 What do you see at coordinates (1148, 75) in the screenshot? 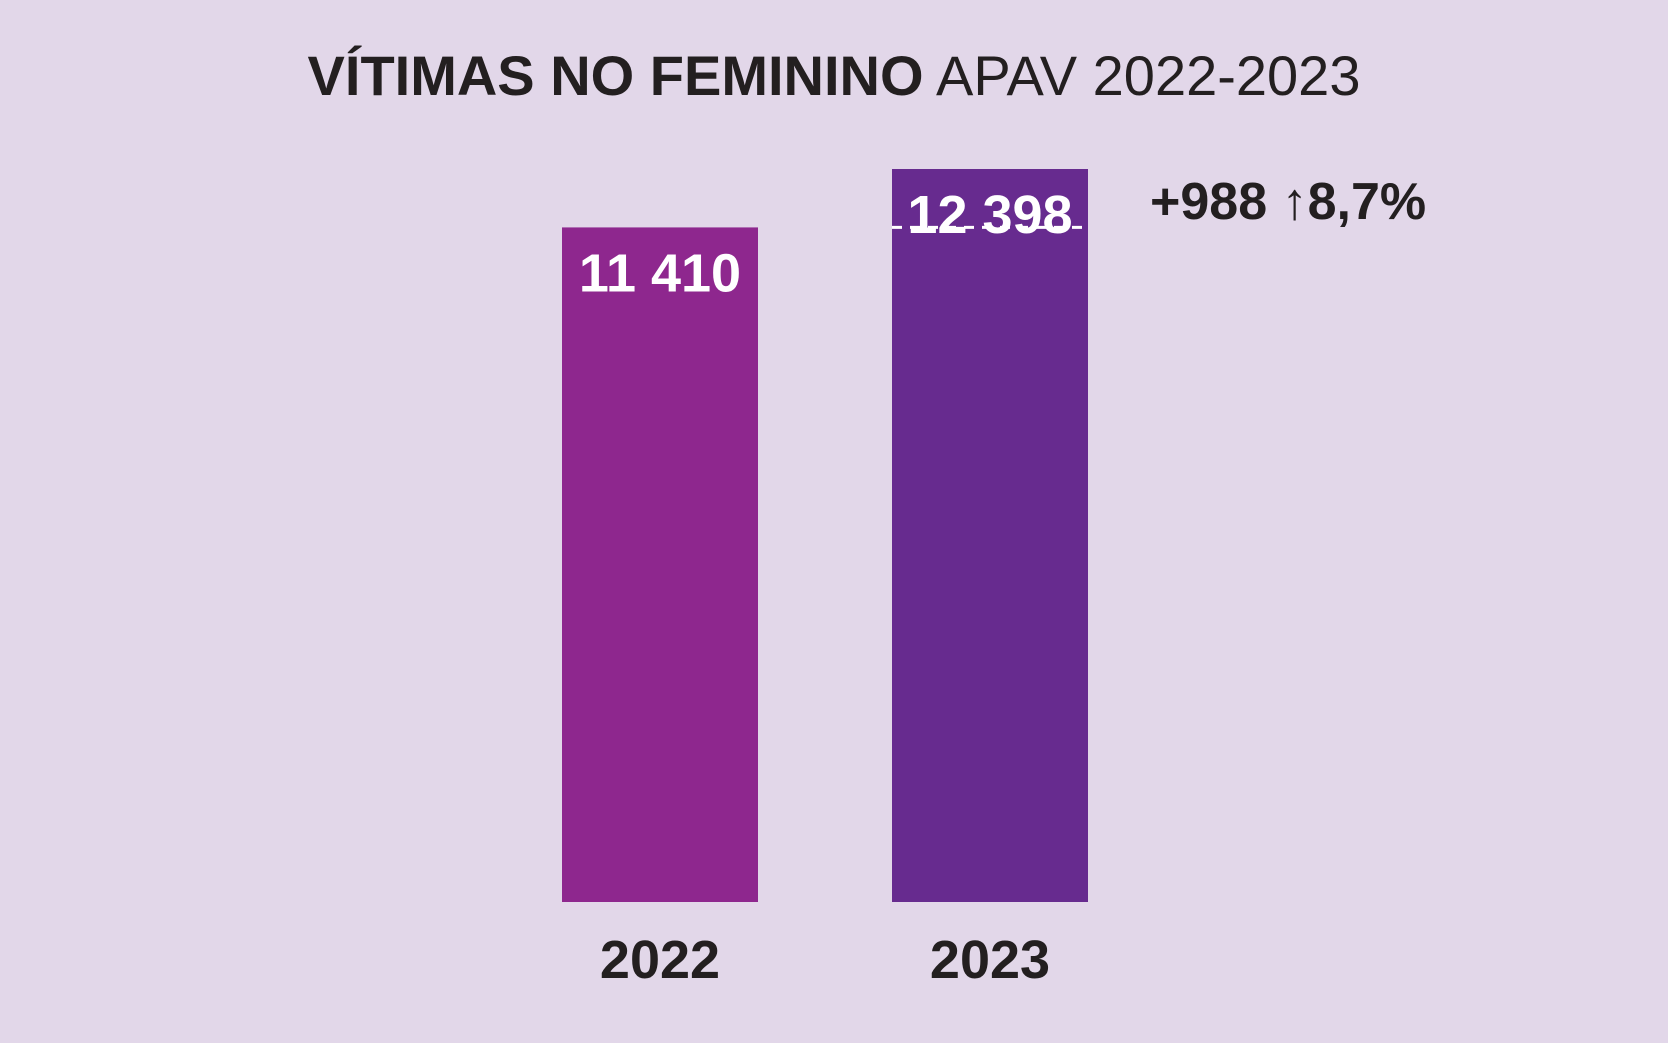
I see `title-light-text: APAV 2022-2023` at bounding box center [1148, 75].